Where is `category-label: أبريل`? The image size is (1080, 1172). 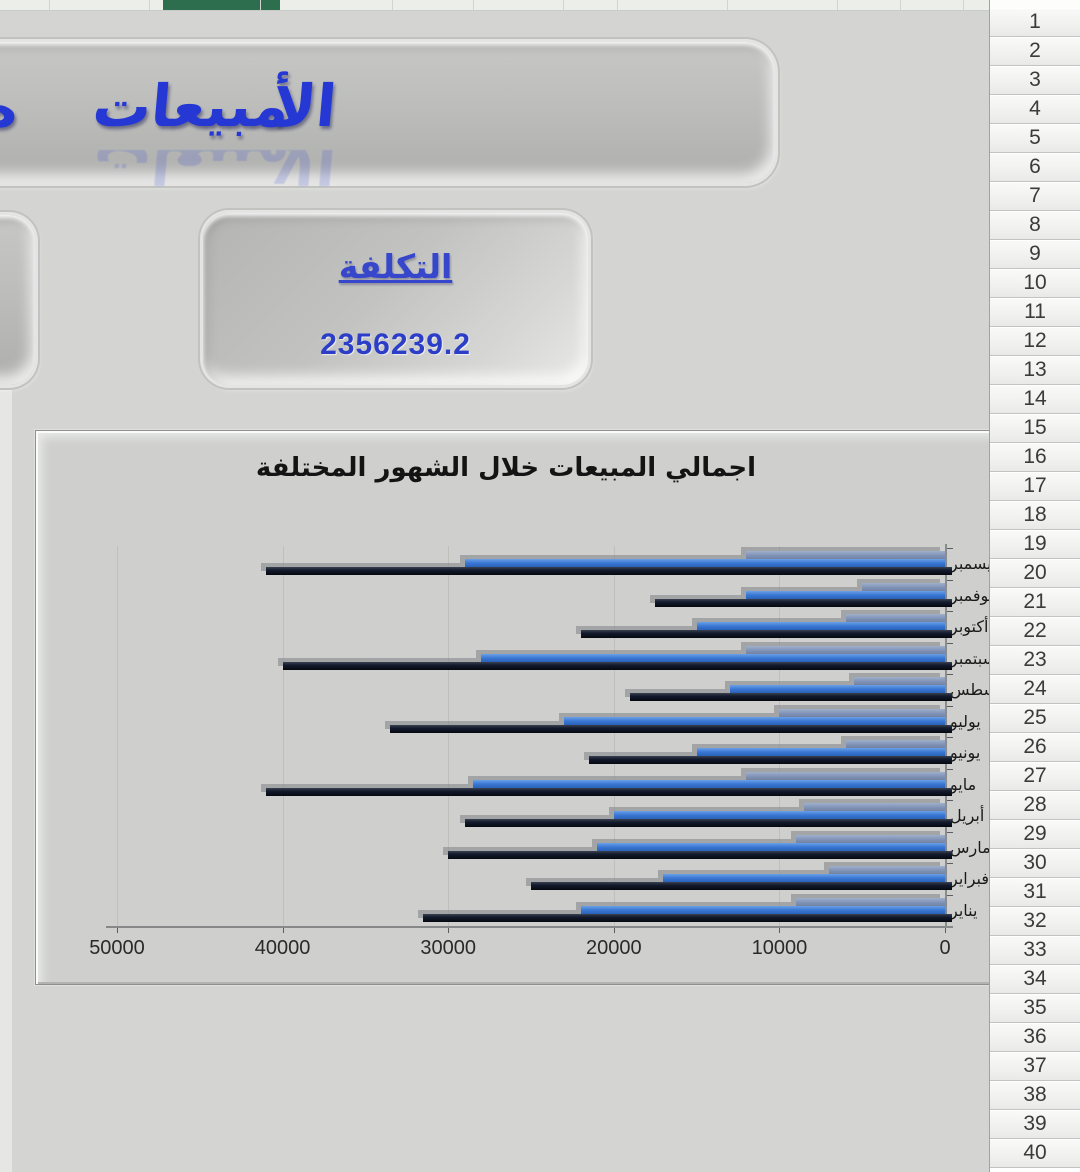
category-label: أبريل is located at coordinates (967, 815).